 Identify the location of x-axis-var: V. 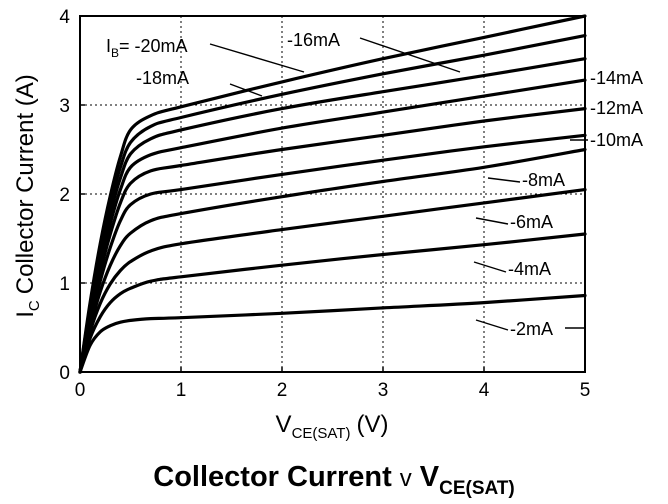
(284, 424).